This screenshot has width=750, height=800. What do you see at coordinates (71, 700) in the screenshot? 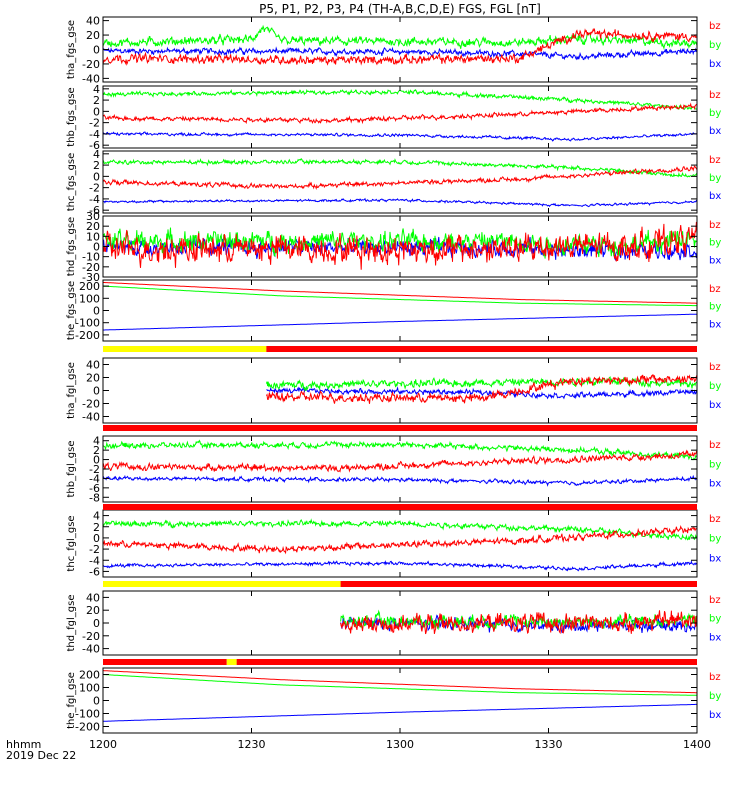
I see `y-axis-label: the_fgl_gse` at bounding box center [71, 700].